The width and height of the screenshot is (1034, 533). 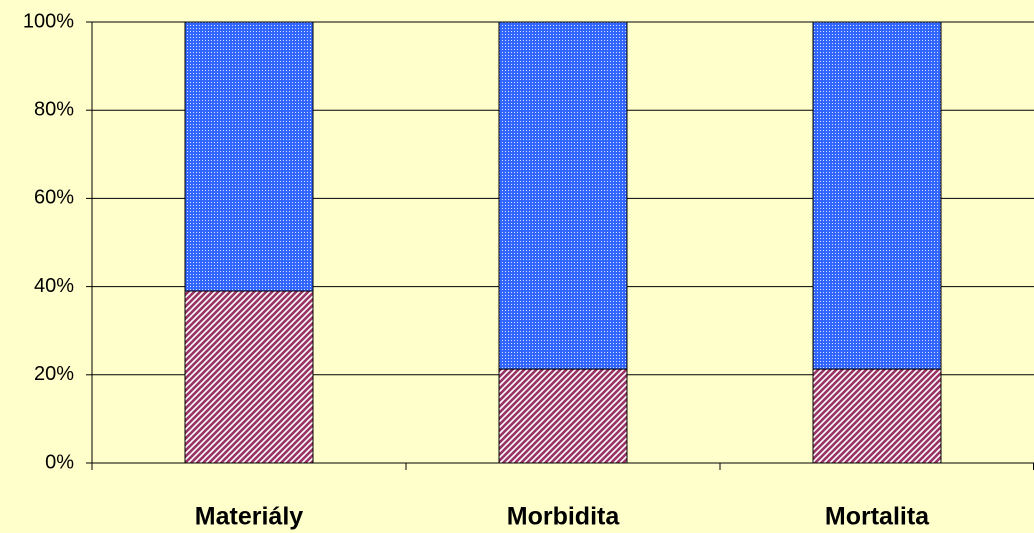 What do you see at coordinates (877, 517) in the screenshot?
I see `x-tick-label: Mortalita` at bounding box center [877, 517].